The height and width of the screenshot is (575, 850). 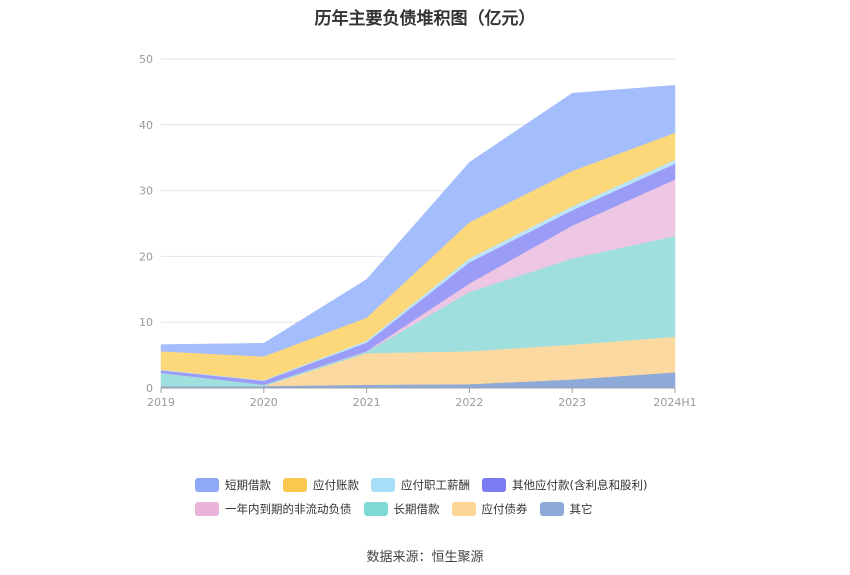 What do you see at coordinates (435, 485) in the screenshot?
I see `legend-label: 应付职工薪酬` at bounding box center [435, 485].